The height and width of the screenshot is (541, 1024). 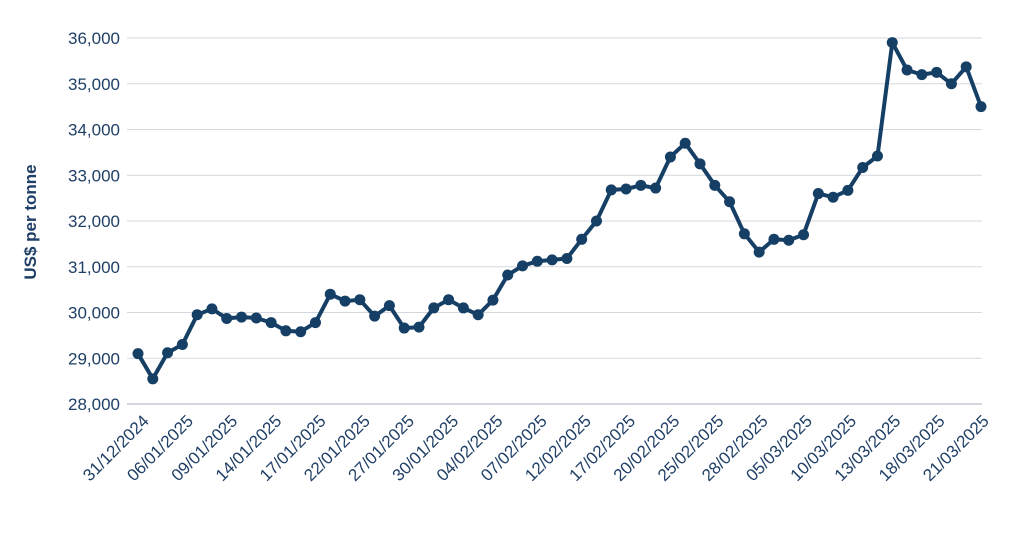 I want to click on y-axis-label: US$ per tonne, so click(x=30, y=221).